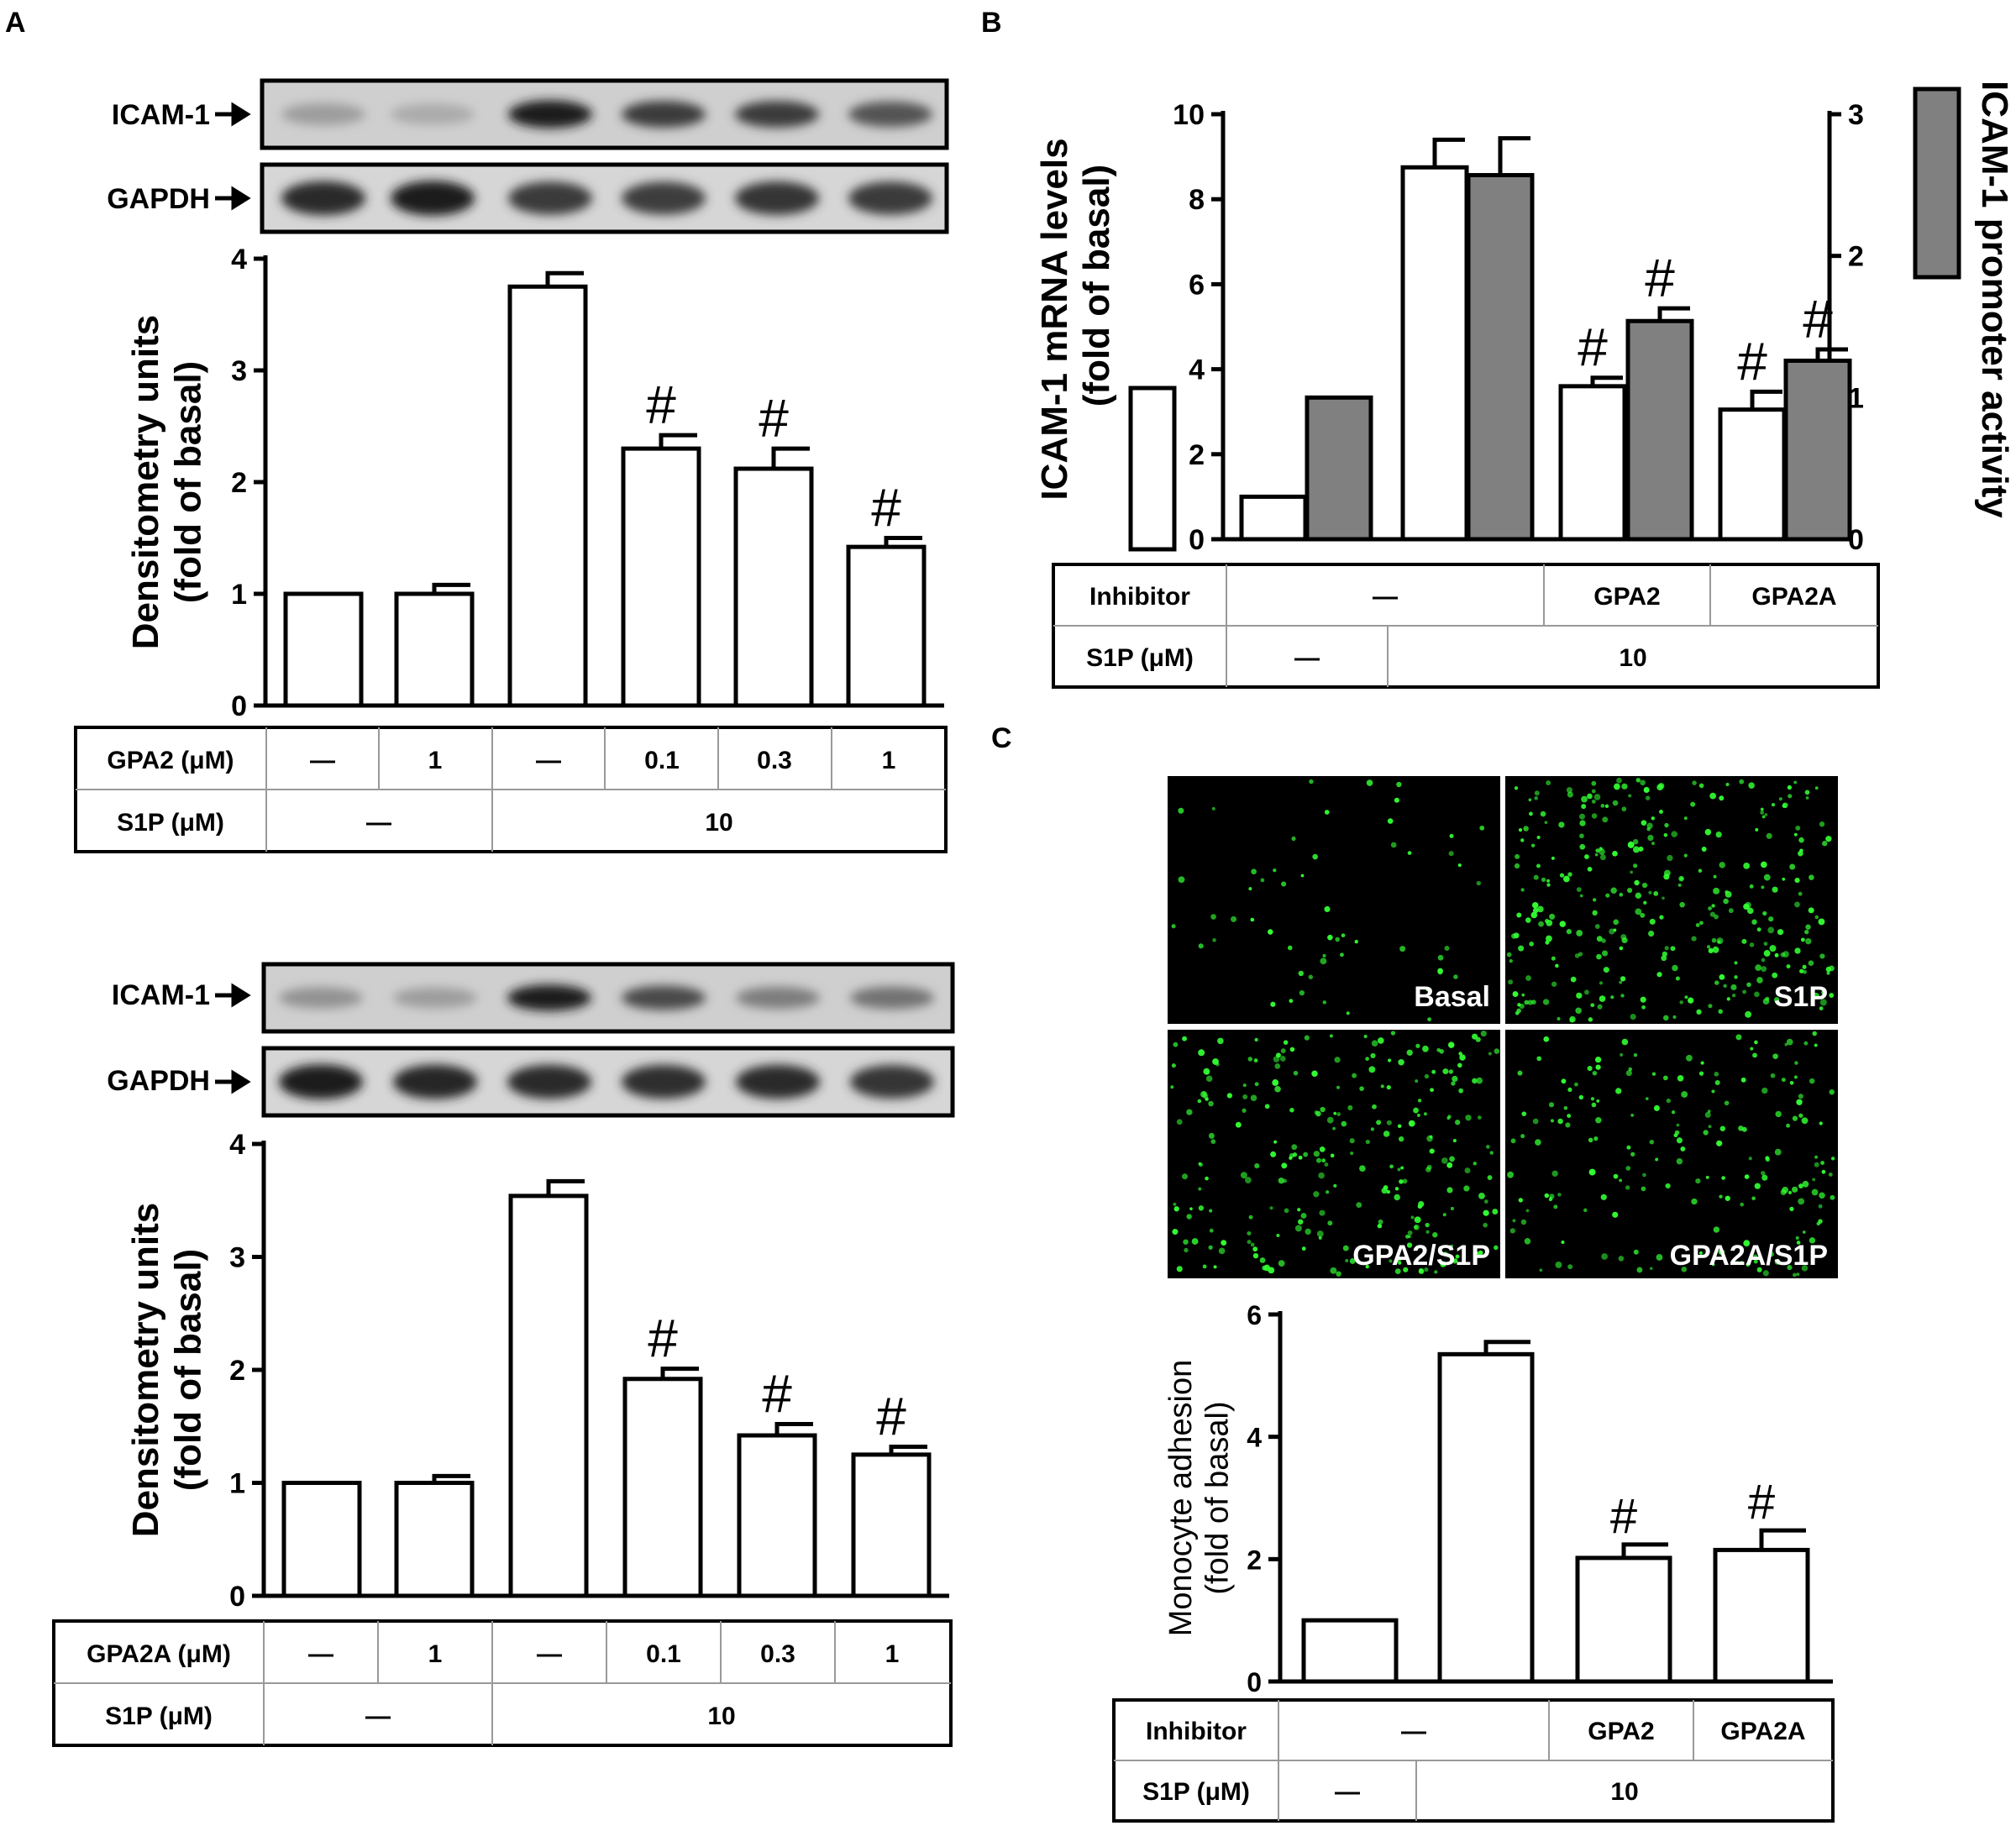 This screenshot has height=1831, width=2016. Describe the element at coordinates (161, 995) in the screenshot. I see `blot-bottom-label-icam1: ICAM-1` at that location.